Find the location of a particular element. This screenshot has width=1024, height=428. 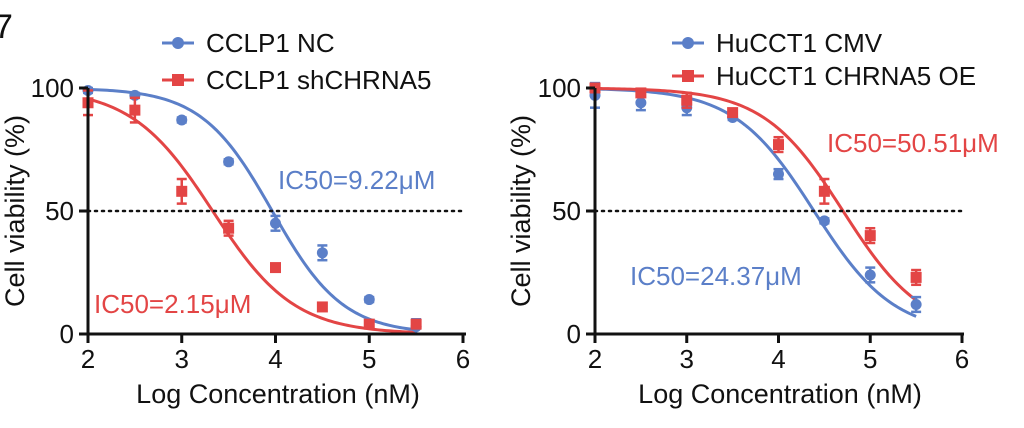

annotation-ic50-cclp1-shchrna5: IC50=2.15μM is located at coordinates (172, 304).